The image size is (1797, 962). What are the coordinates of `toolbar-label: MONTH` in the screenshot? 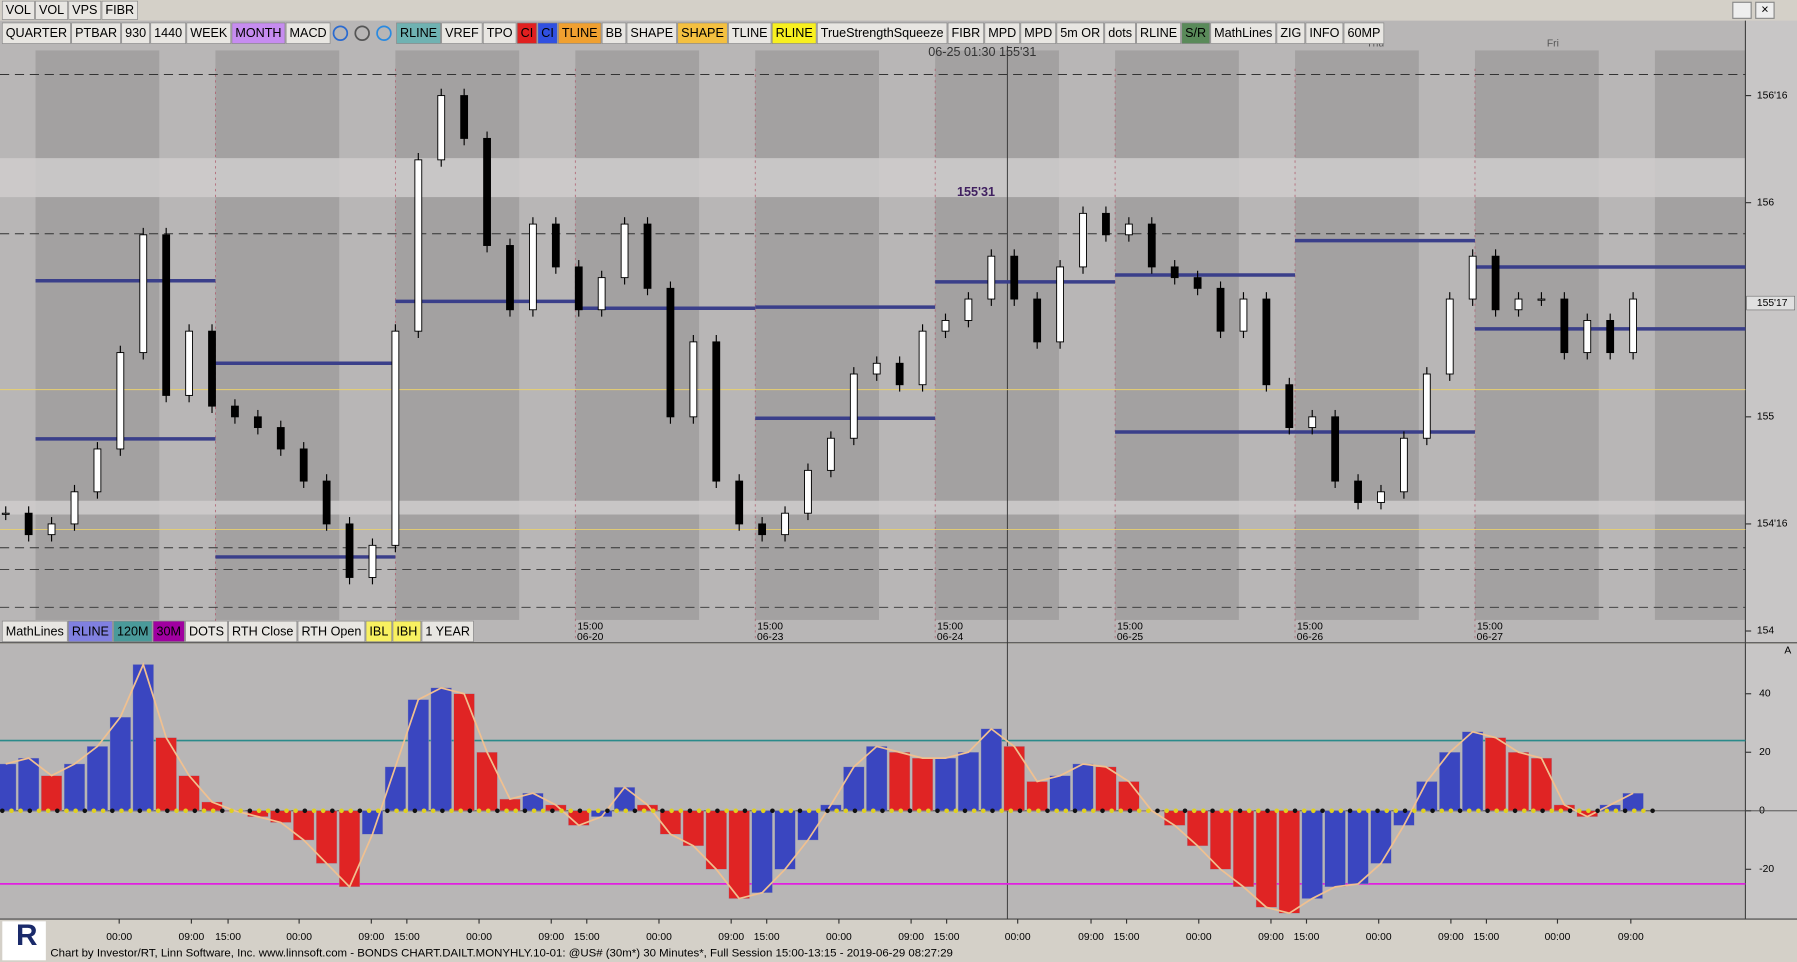 It's located at (258, 33).